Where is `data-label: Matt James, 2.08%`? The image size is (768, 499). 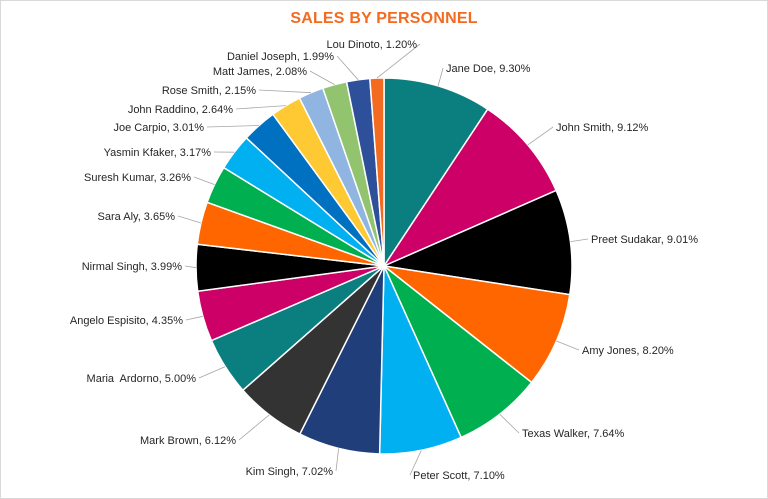 data-label: Matt James, 2.08% is located at coordinates (260, 72).